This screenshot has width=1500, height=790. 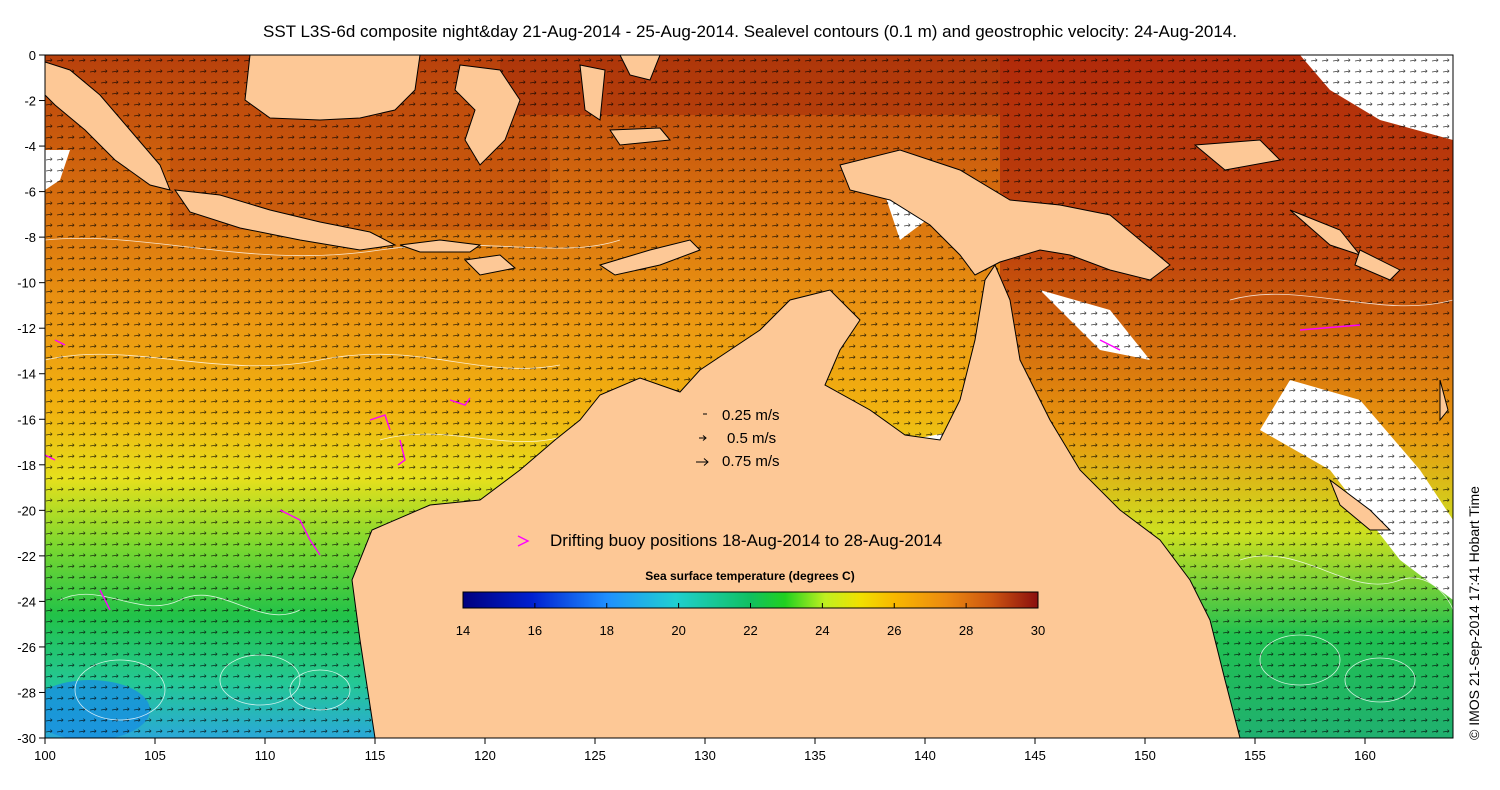 What do you see at coordinates (26, 283) in the screenshot?
I see `y-tick-label: -10` at bounding box center [26, 283].